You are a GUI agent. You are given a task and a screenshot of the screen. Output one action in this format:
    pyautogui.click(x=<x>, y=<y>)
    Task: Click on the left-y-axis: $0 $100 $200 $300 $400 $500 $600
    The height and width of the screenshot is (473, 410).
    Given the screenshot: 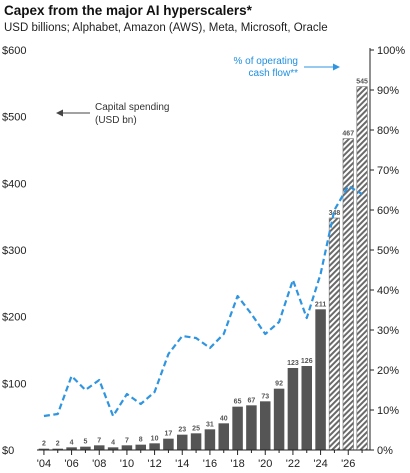 What is the action you would take?
    pyautogui.click(x=14, y=251)
    